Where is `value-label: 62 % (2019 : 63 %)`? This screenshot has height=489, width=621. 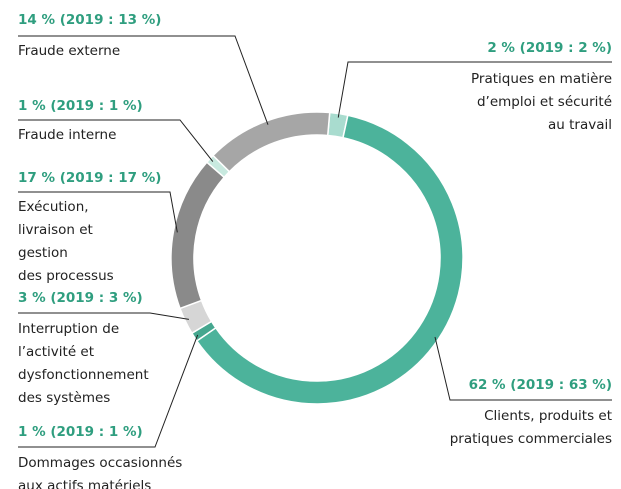
value-label: 62 % (2019 : 63 %) is located at coordinates (540, 385).